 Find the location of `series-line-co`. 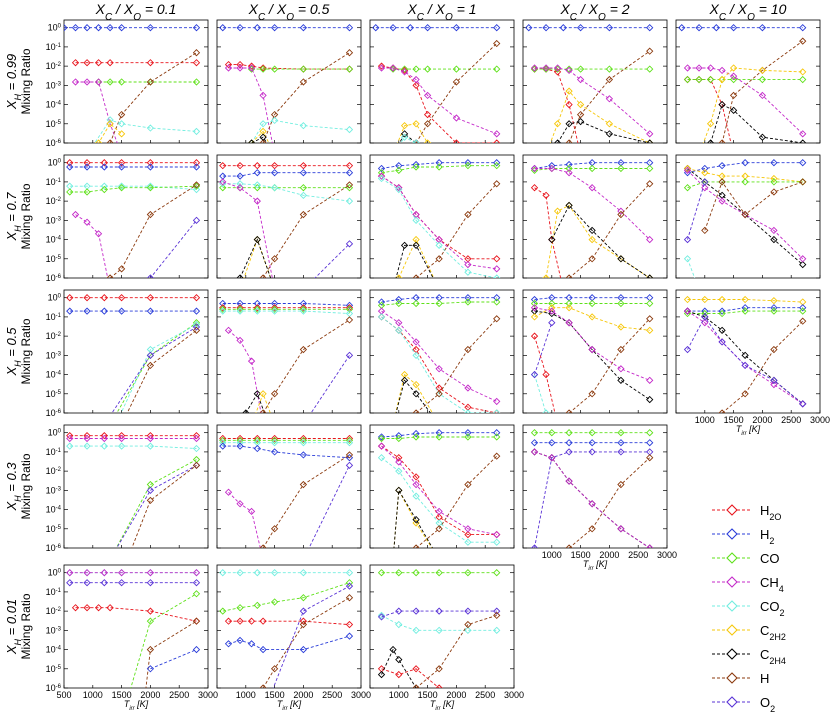

series-line-co is located at coordinates (745, 185).